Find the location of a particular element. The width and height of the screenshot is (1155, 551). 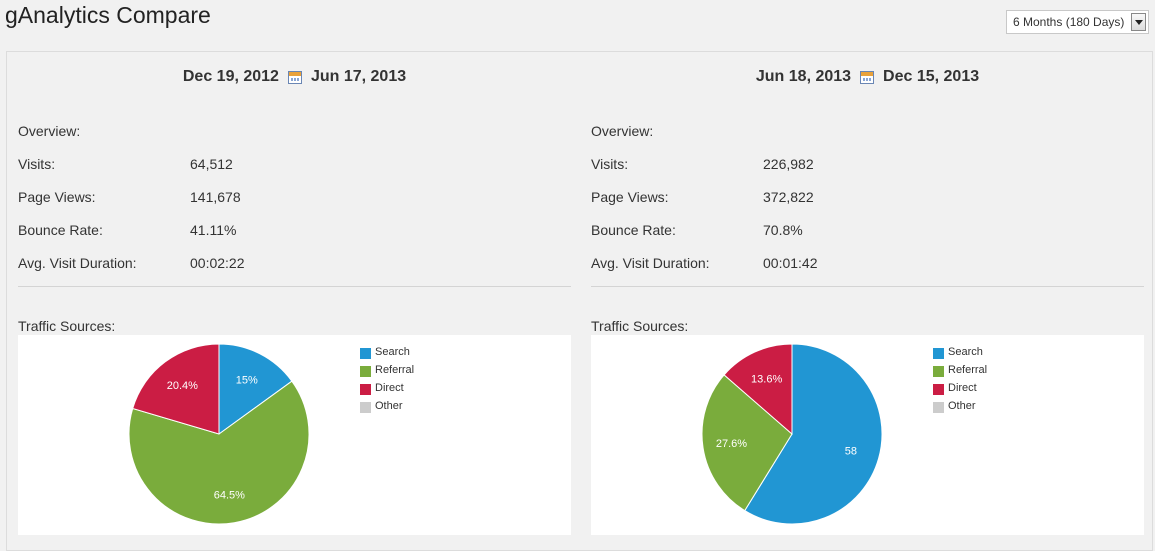

stat-value: 141,678 is located at coordinates (215, 197).